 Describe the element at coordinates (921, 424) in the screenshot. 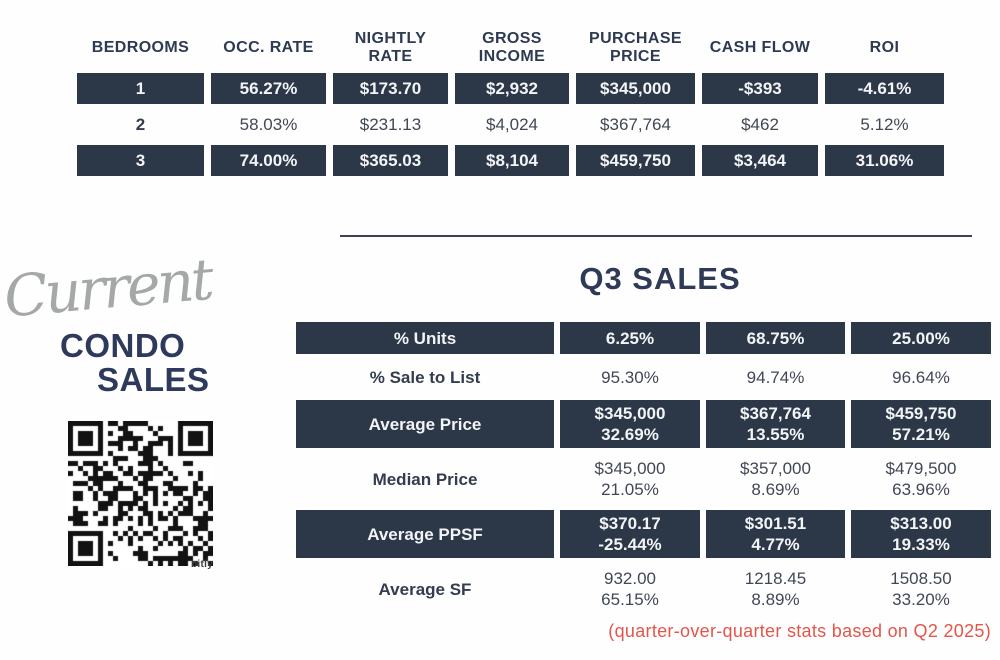

I see `table-cell: $459,750 57.21%` at that location.